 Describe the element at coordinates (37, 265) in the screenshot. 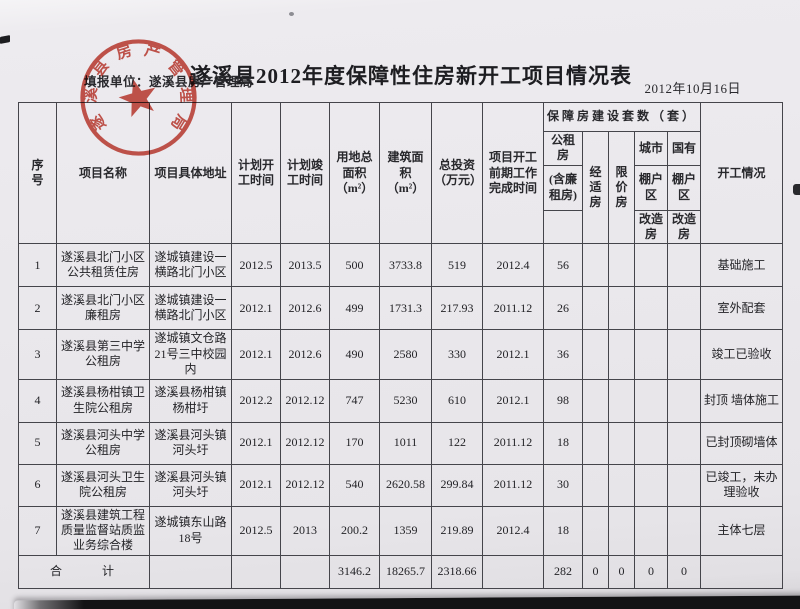

I see `cell-seq: 1` at that location.